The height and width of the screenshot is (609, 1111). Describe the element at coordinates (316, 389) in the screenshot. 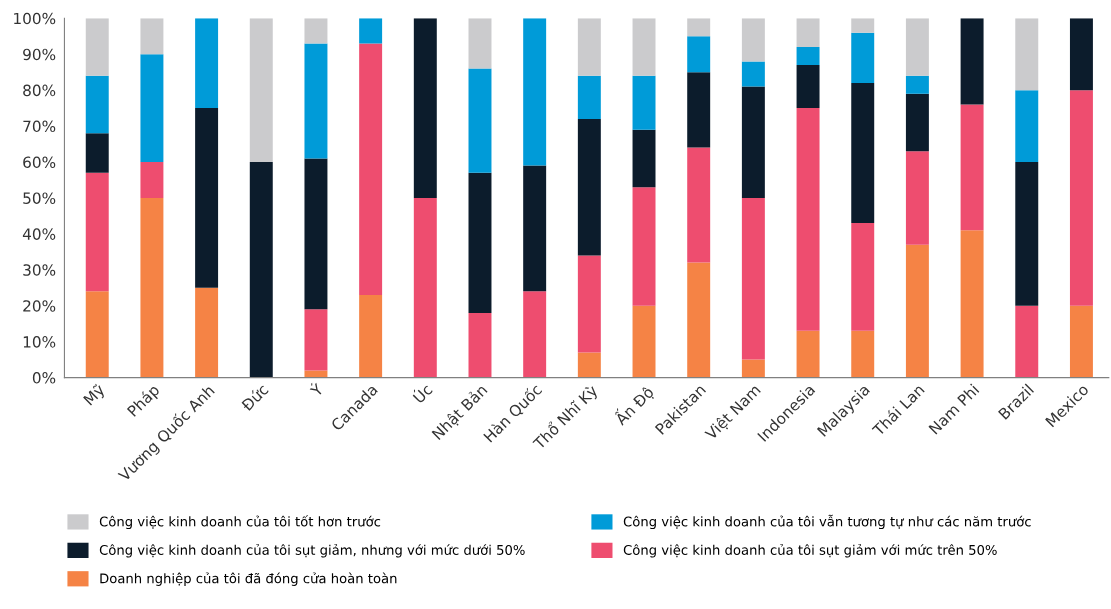

I see `x-tick-label: Ý` at that location.